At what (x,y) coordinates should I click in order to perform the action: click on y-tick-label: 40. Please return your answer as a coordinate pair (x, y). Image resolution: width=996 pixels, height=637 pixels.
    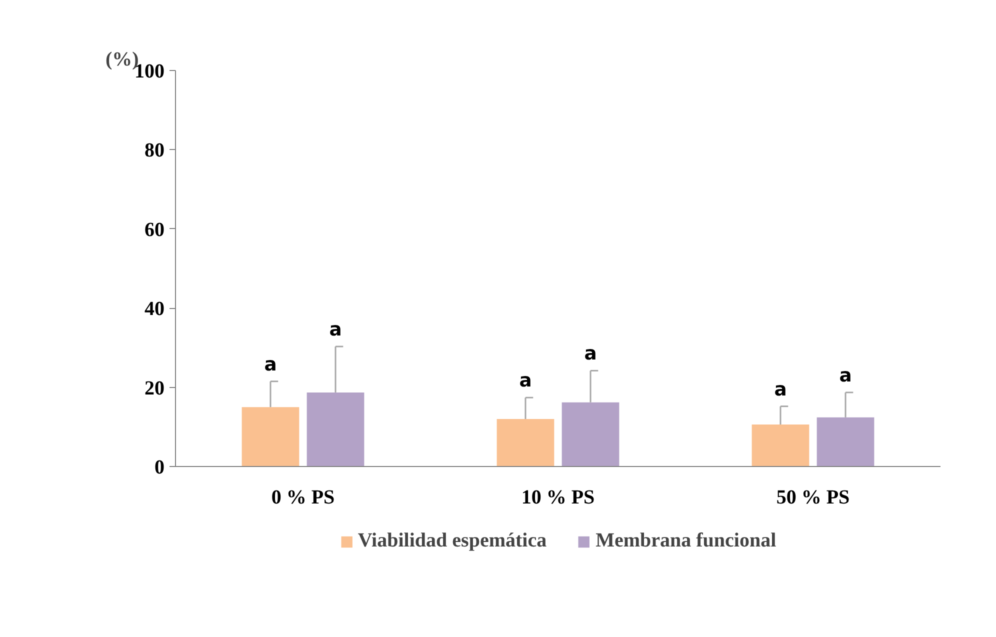
    Looking at the image, I should click on (154, 309).